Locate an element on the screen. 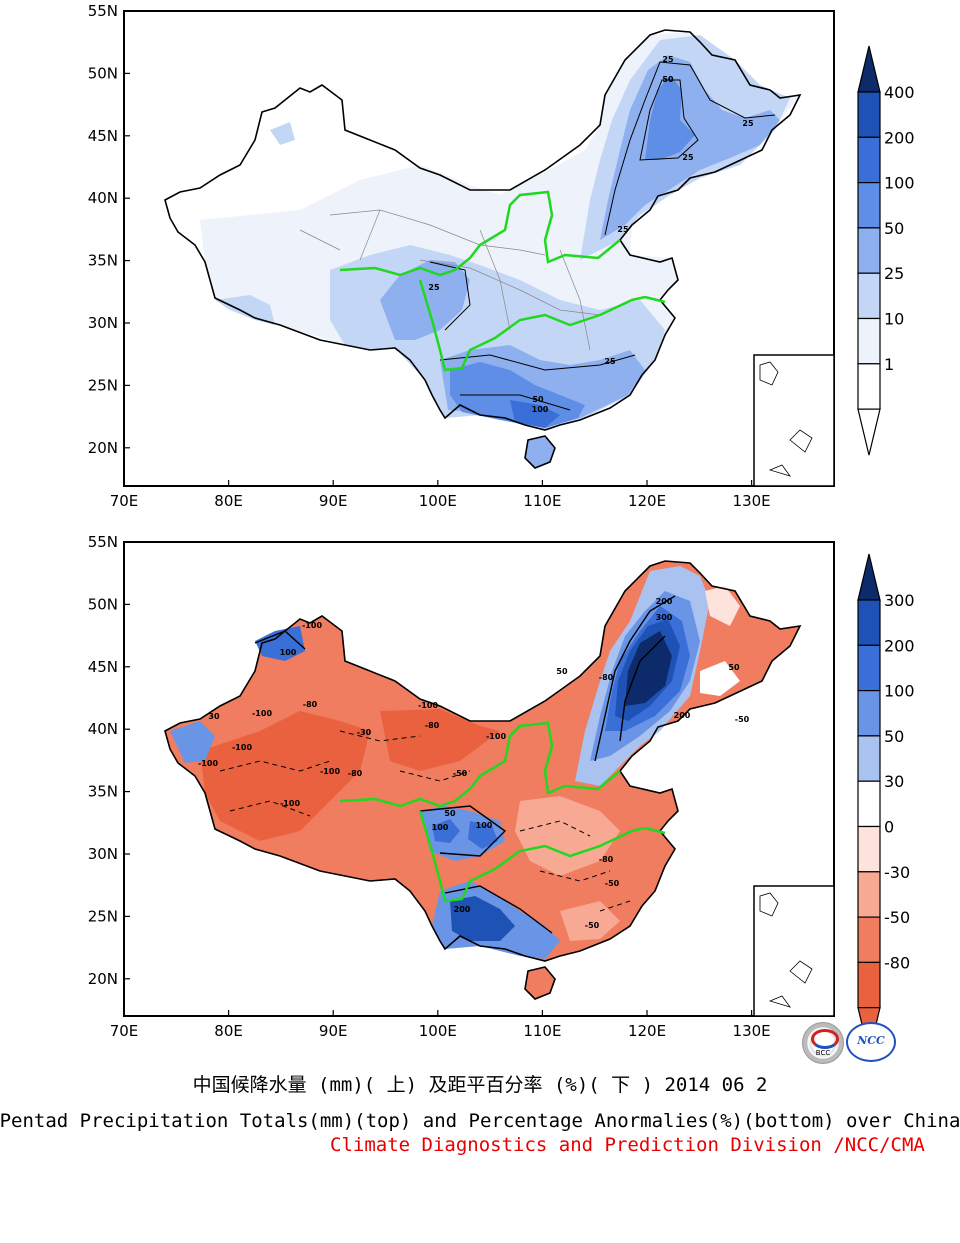 This screenshot has height=1243, width=960. bottom-colorbar-label: 300 is located at coordinates (899, 600).